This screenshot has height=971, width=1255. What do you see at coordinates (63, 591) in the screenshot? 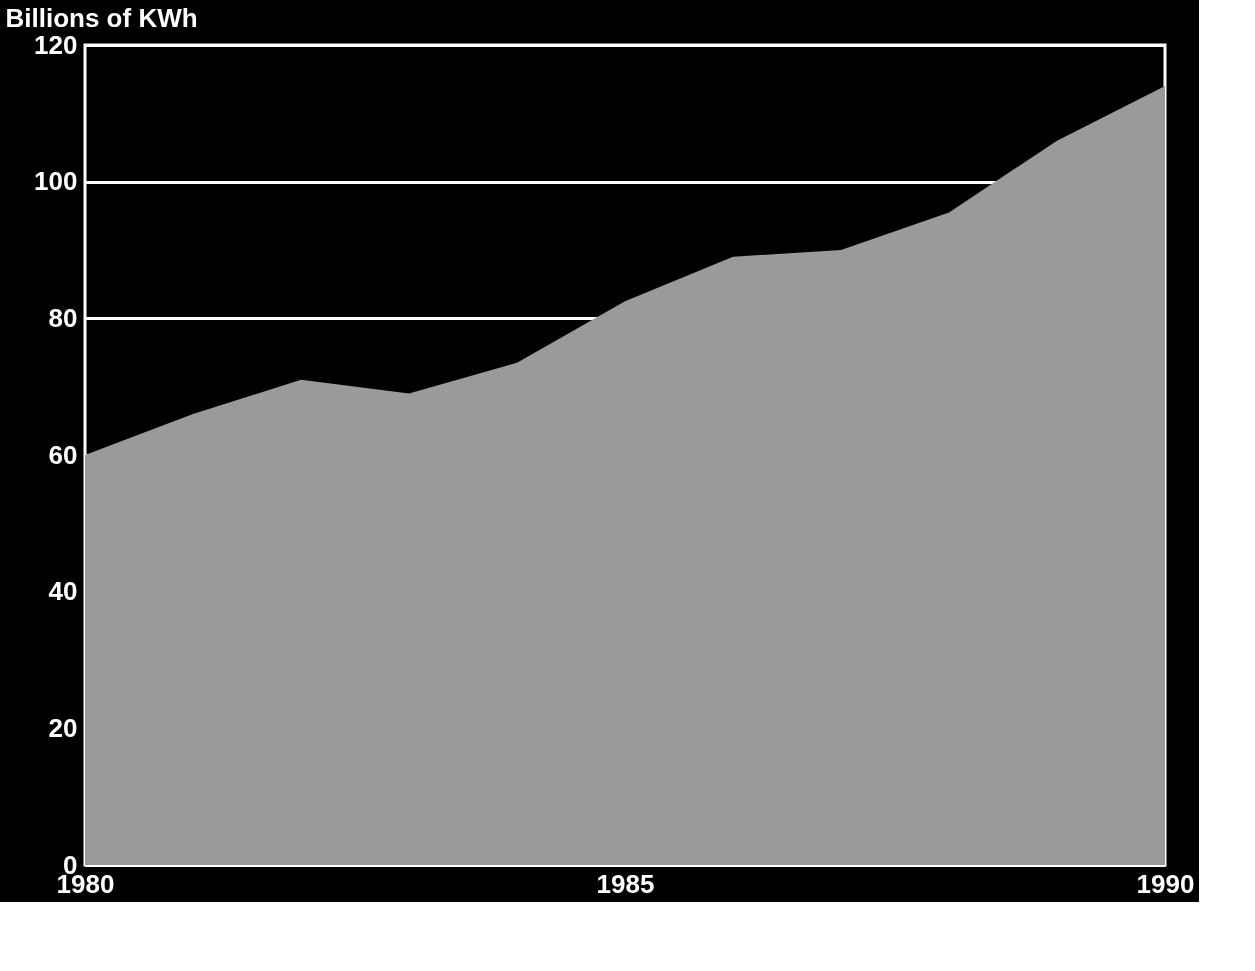
I see `y-tick-label: 40` at bounding box center [63, 591].